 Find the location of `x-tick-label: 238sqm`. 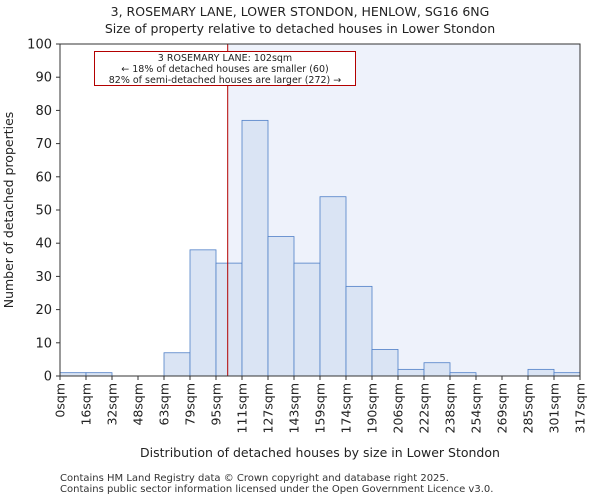

x-tick-label: 238sqm is located at coordinates (450, 408).